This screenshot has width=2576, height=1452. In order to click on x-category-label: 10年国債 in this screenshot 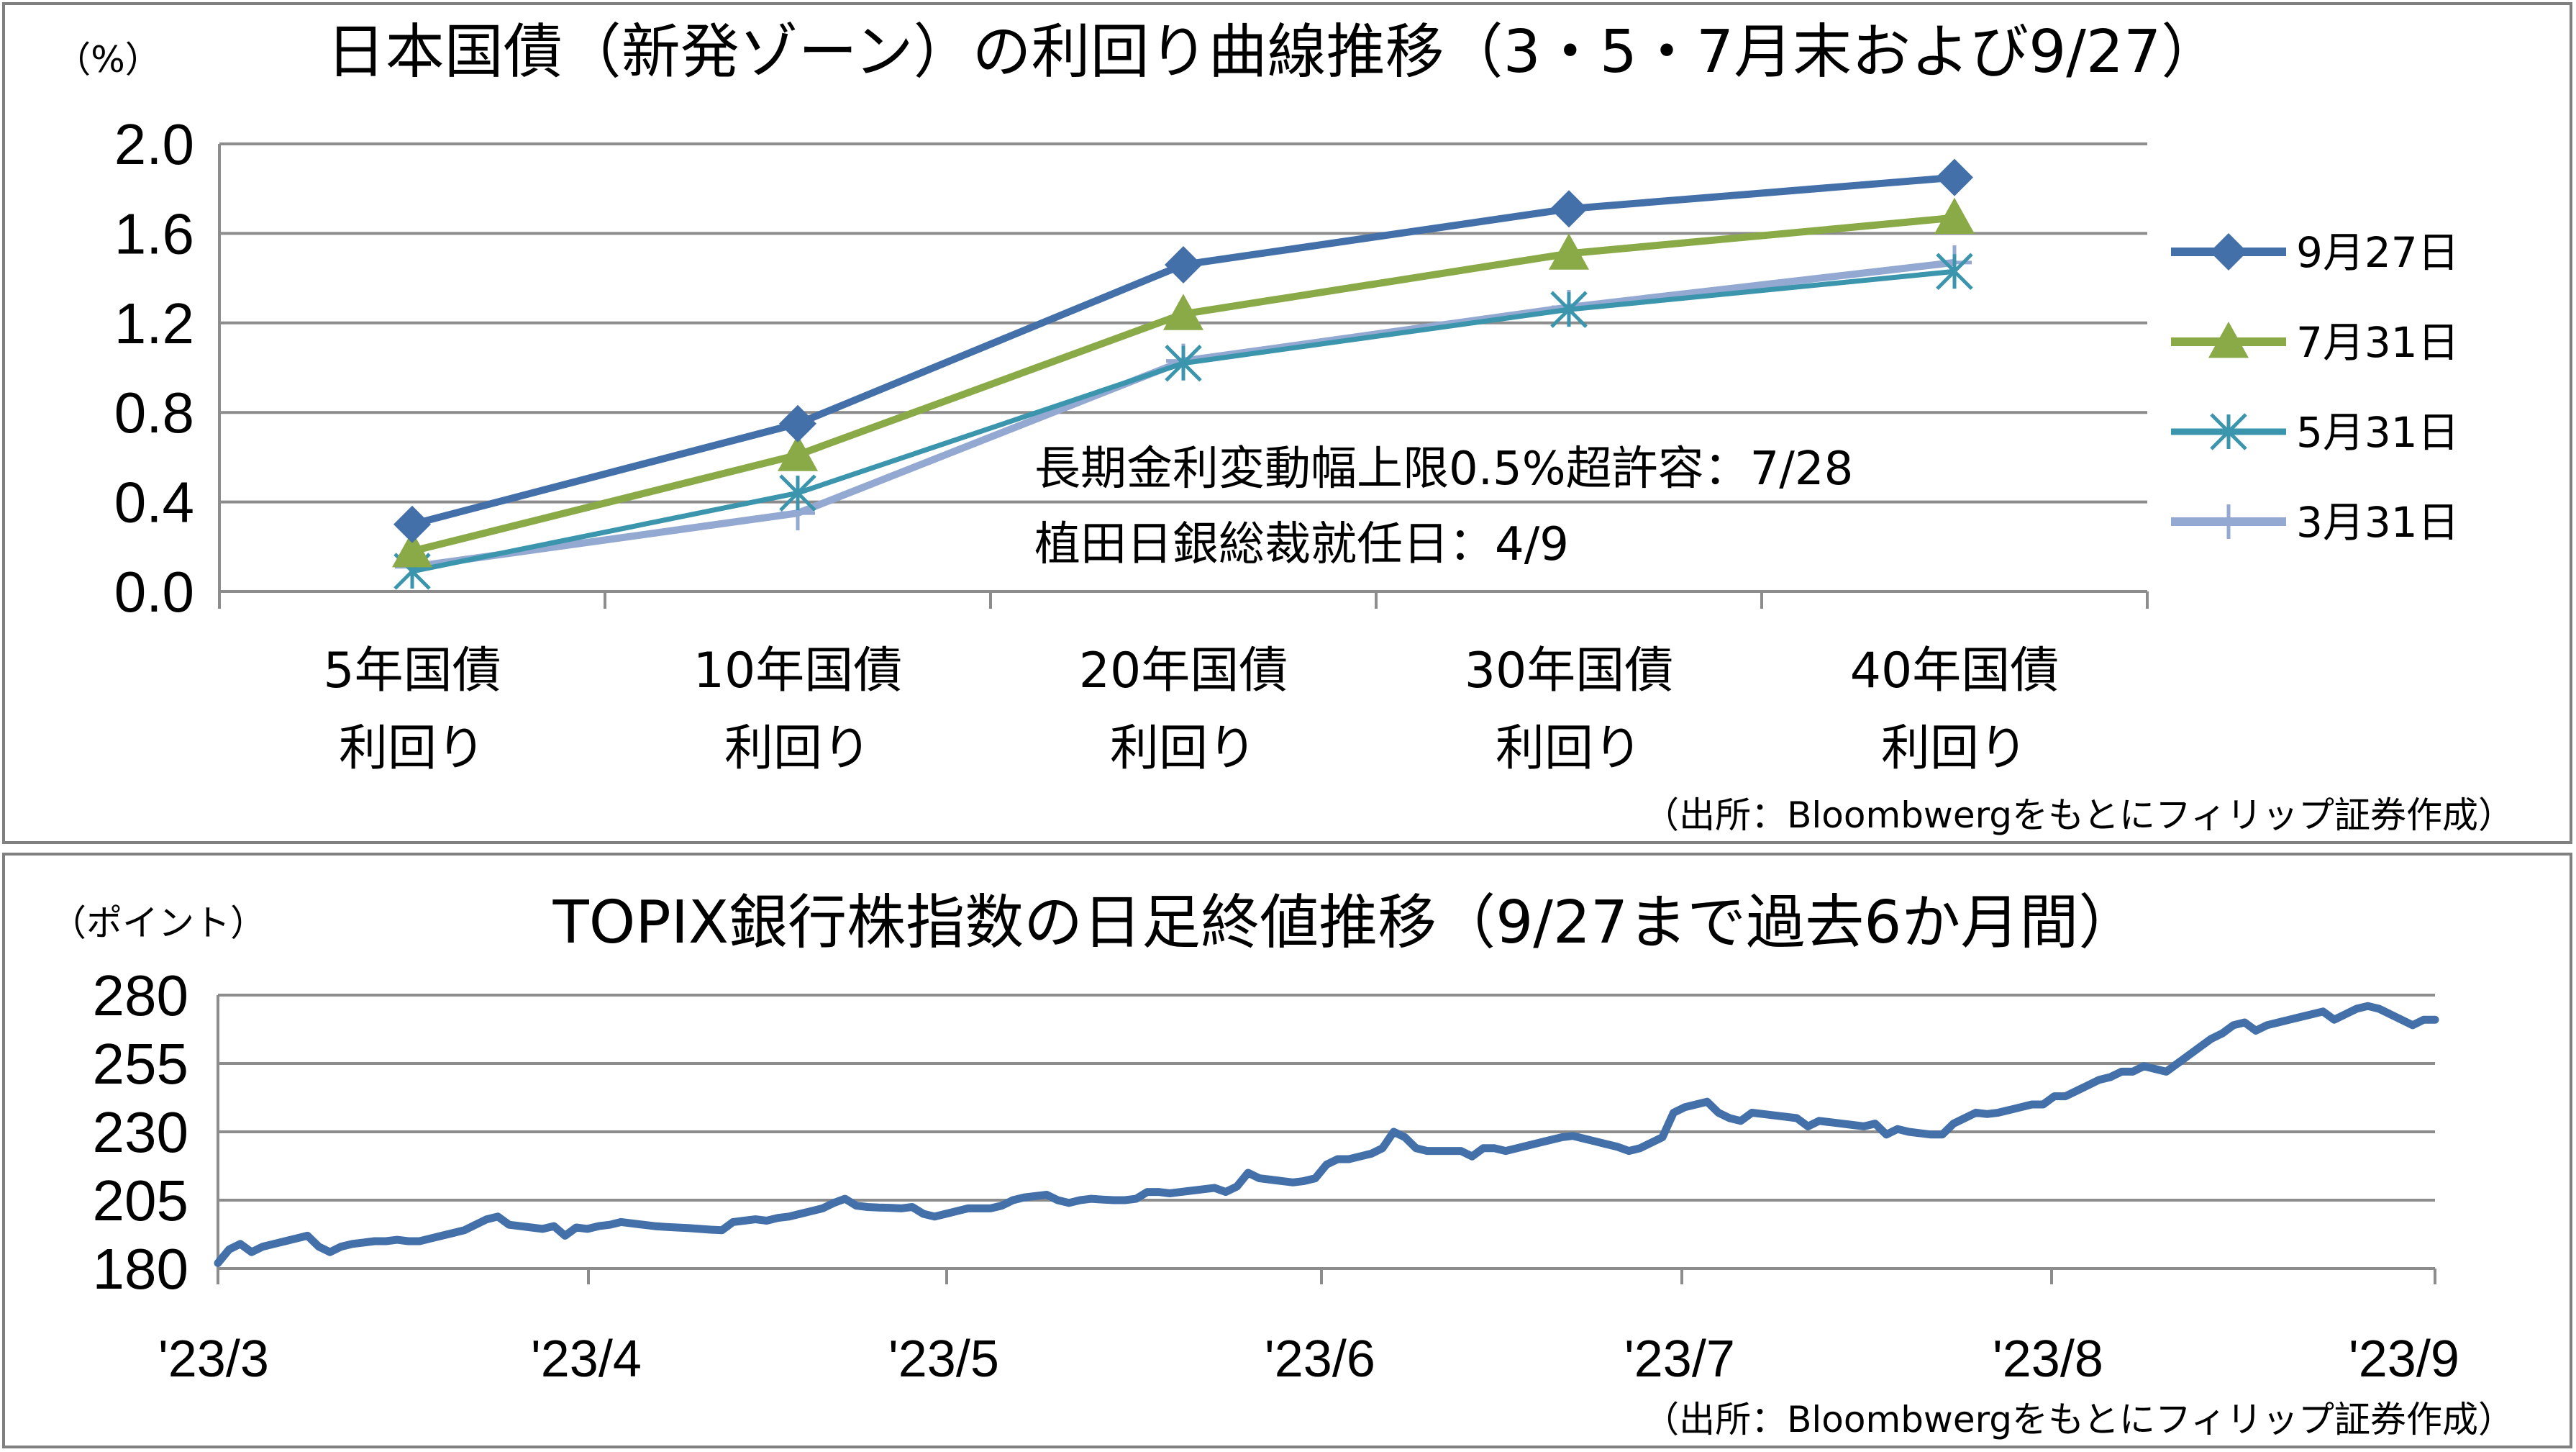, I will do `click(798, 671)`.